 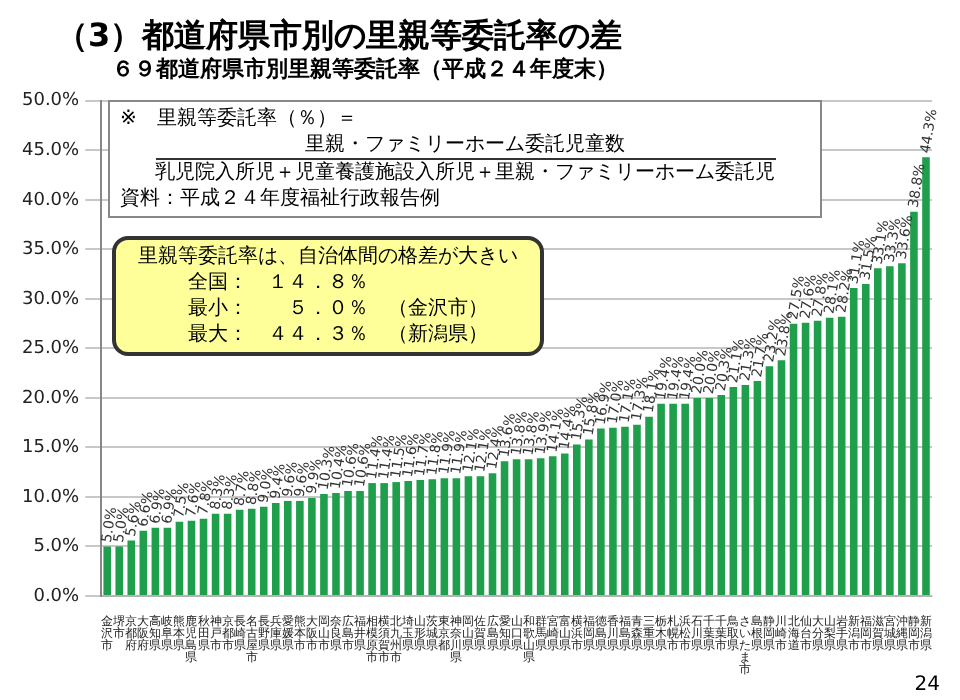 I want to click on annotation: 資料：平成２４年度福祉行政報告例, so click(x=281, y=199).